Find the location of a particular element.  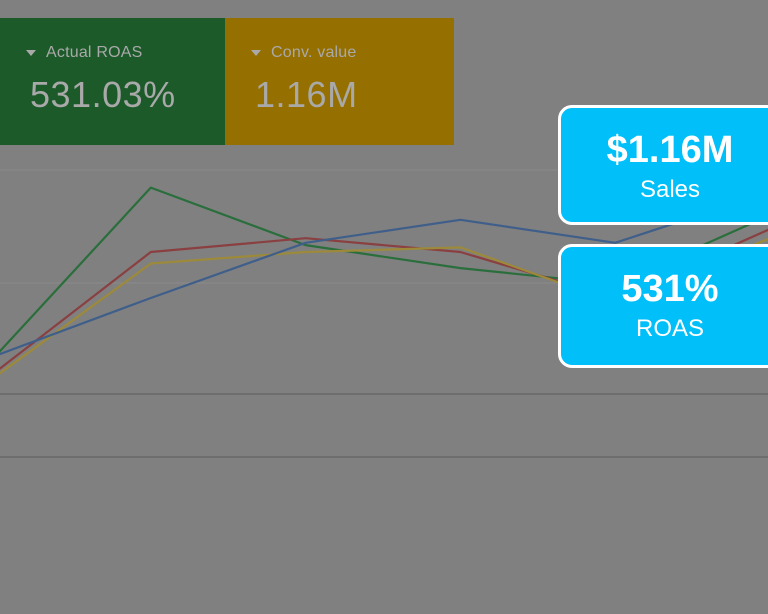

scorecard-label-row: Actual ROAS is located at coordinates (125, 53).